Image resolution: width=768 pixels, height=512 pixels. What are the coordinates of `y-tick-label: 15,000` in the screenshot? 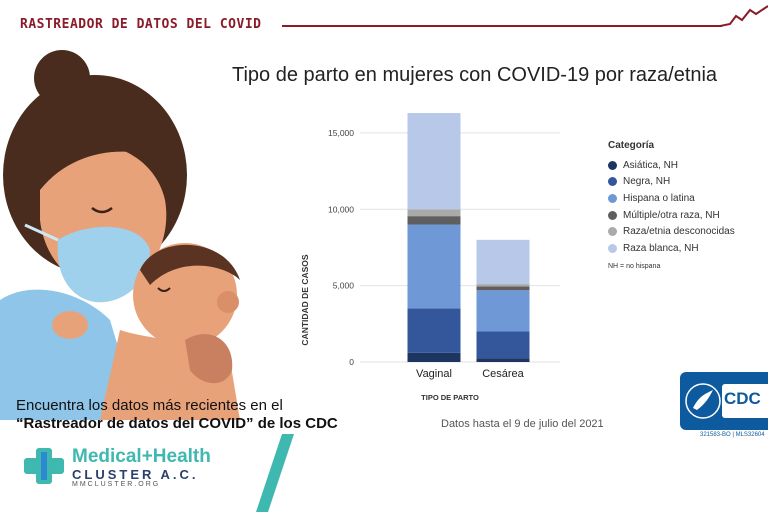 It's located at (341, 133).